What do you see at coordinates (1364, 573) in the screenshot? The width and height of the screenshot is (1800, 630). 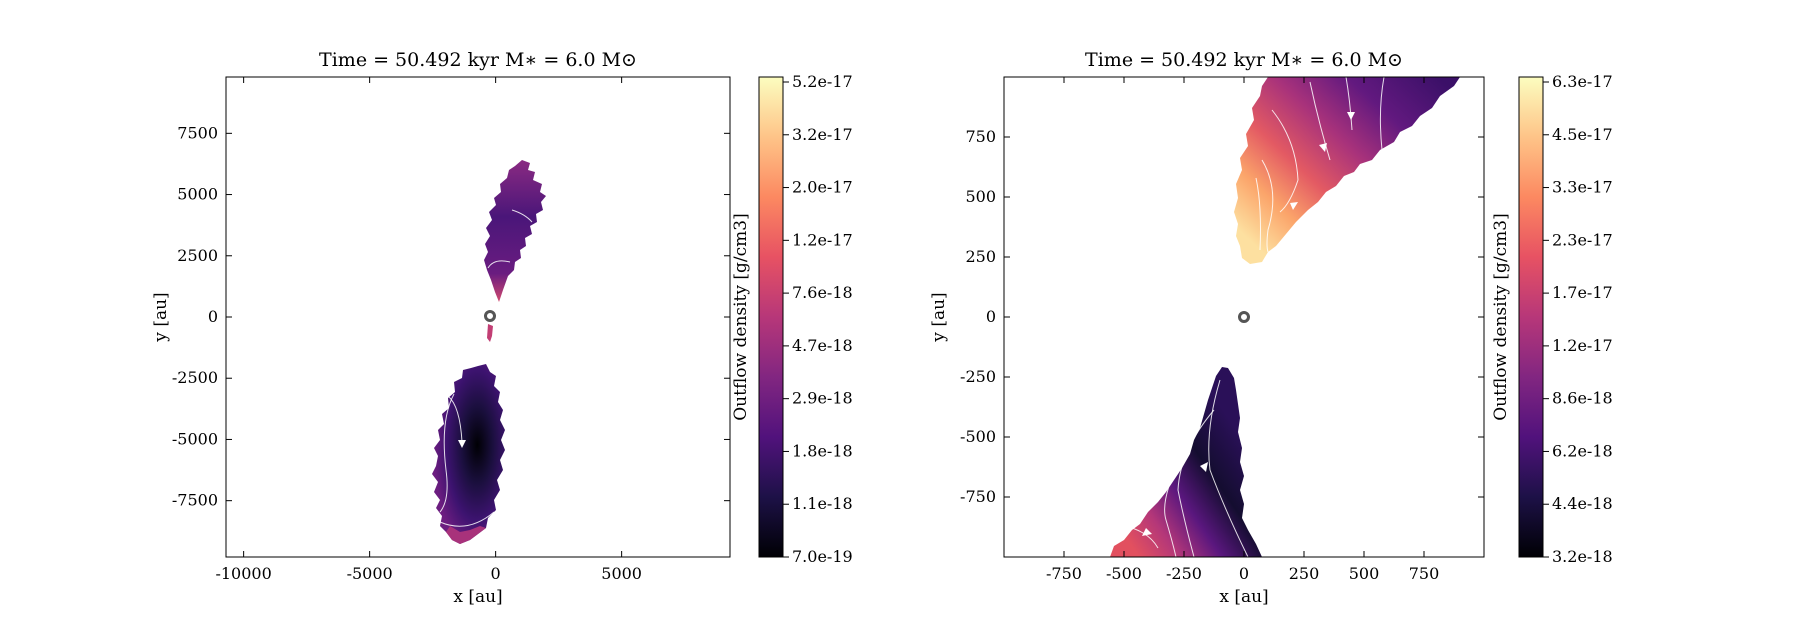 I see `right-x-tick-label: 500` at bounding box center [1364, 573].